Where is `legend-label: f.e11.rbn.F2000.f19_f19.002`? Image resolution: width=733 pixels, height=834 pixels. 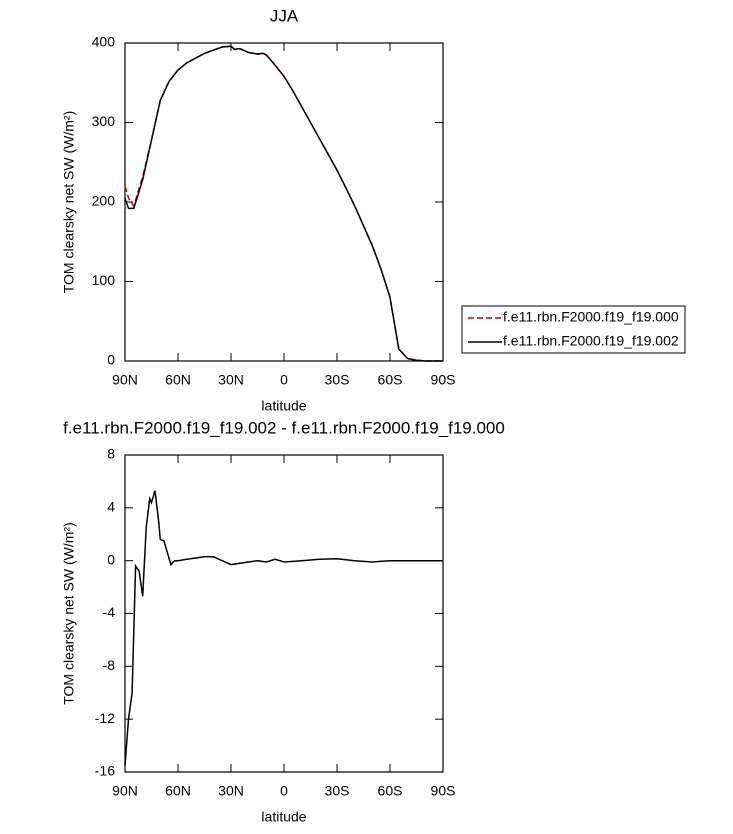 legend-label: f.e11.rbn.F2000.f19_f19.002 is located at coordinates (591, 341).